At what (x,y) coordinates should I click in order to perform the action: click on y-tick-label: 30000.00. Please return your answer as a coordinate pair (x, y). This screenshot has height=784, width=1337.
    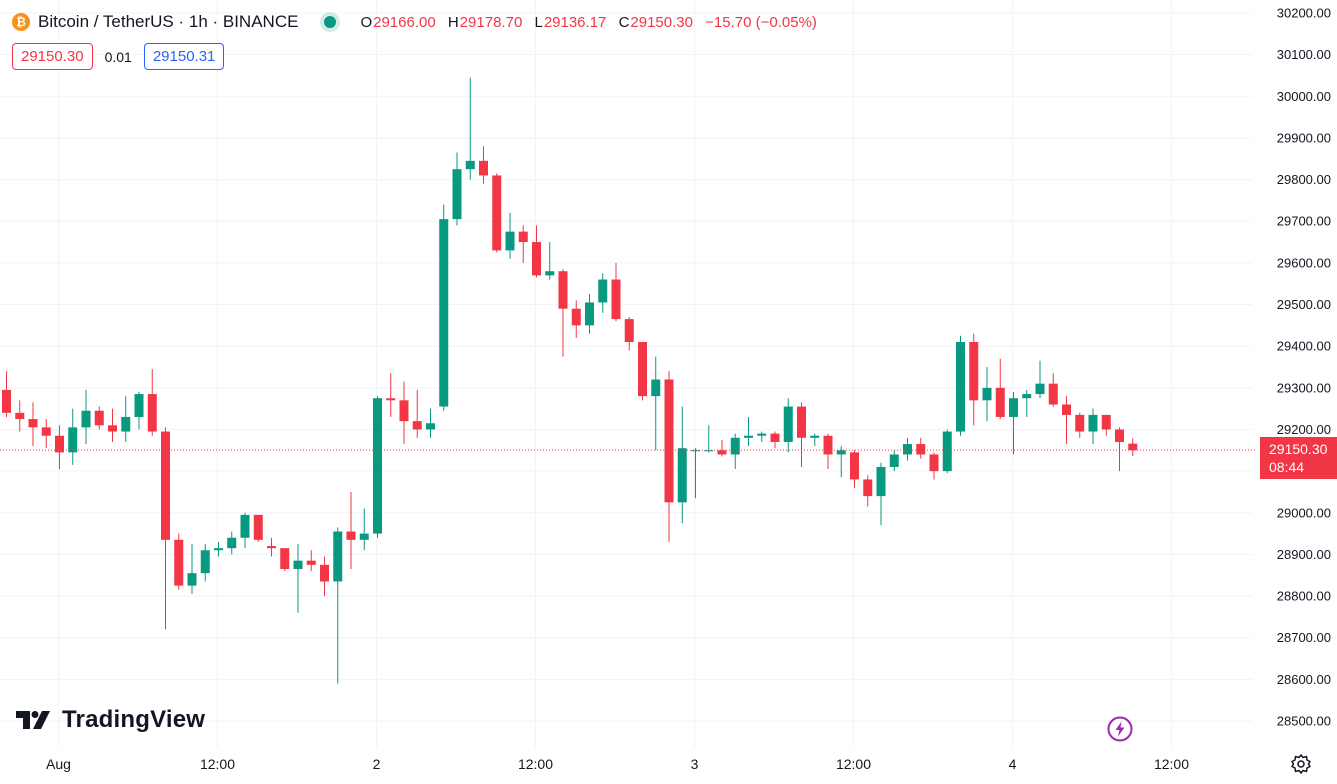
    Looking at the image, I should click on (1304, 96).